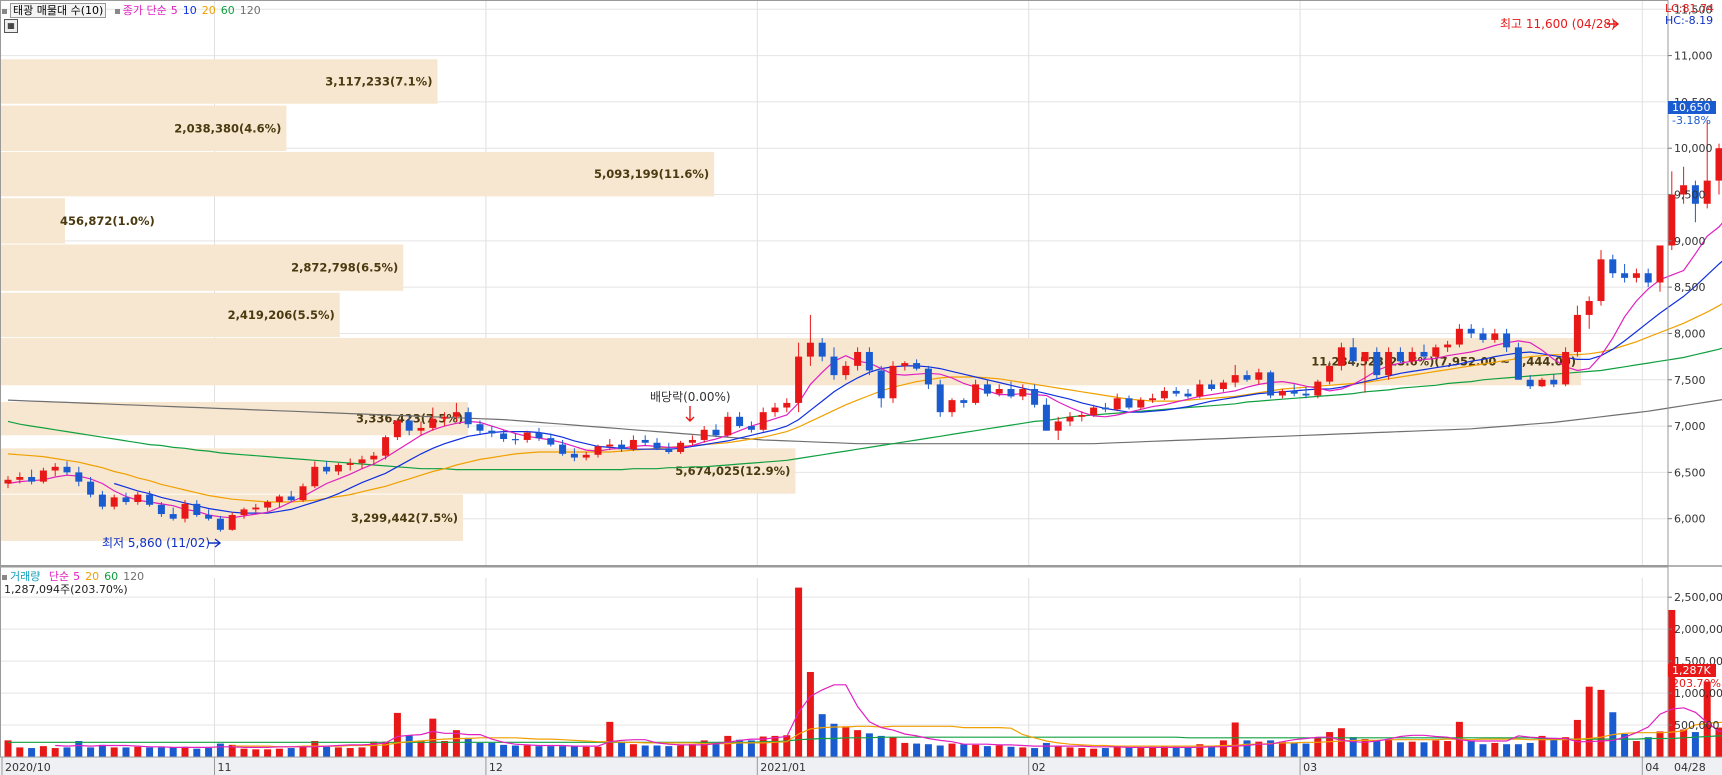 The height and width of the screenshot is (775, 1722). Describe the element at coordinates (888, 716) in the screenshot. I see `vma5-line` at that location.